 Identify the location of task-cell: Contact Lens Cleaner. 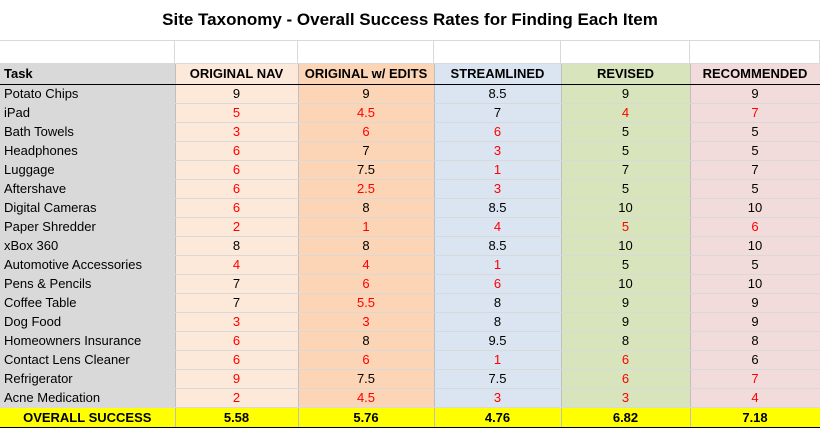
(88, 360).